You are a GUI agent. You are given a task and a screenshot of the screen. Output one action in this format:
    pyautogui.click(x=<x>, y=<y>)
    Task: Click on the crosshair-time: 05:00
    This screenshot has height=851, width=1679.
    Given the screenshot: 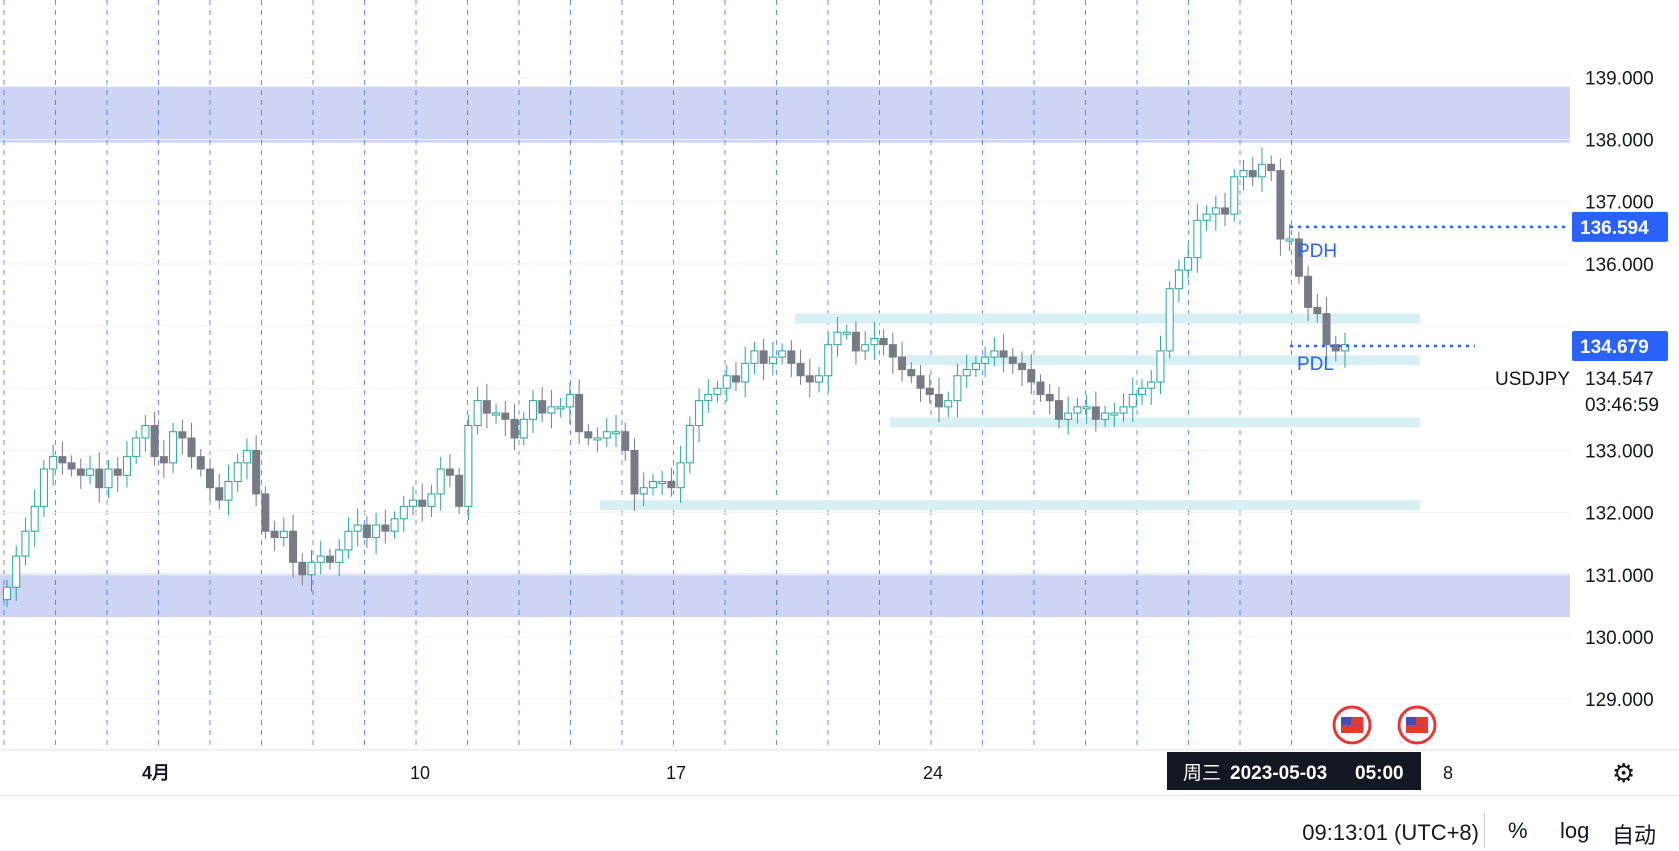 What is the action you would take?
    pyautogui.click(x=1379, y=773)
    